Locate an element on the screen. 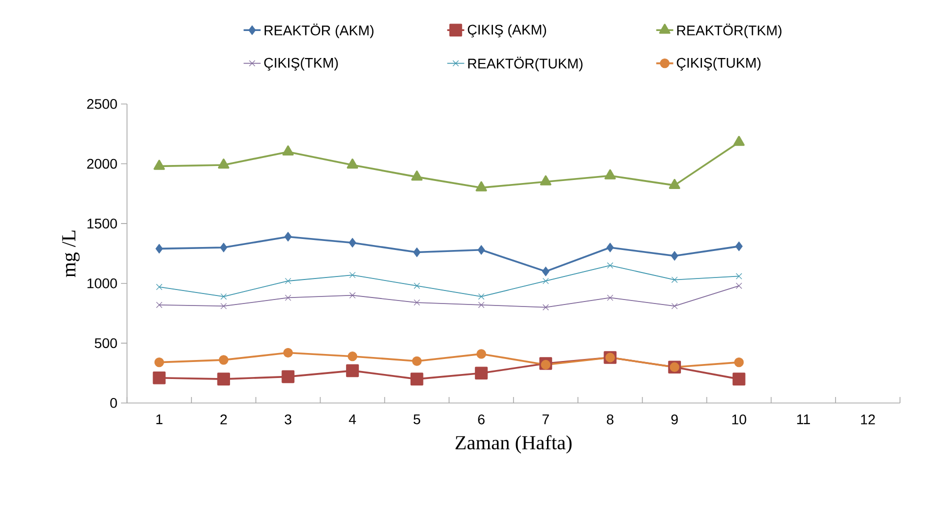 This screenshot has height=508, width=945. y-axis-title: mg /L is located at coordinates (71, 254).